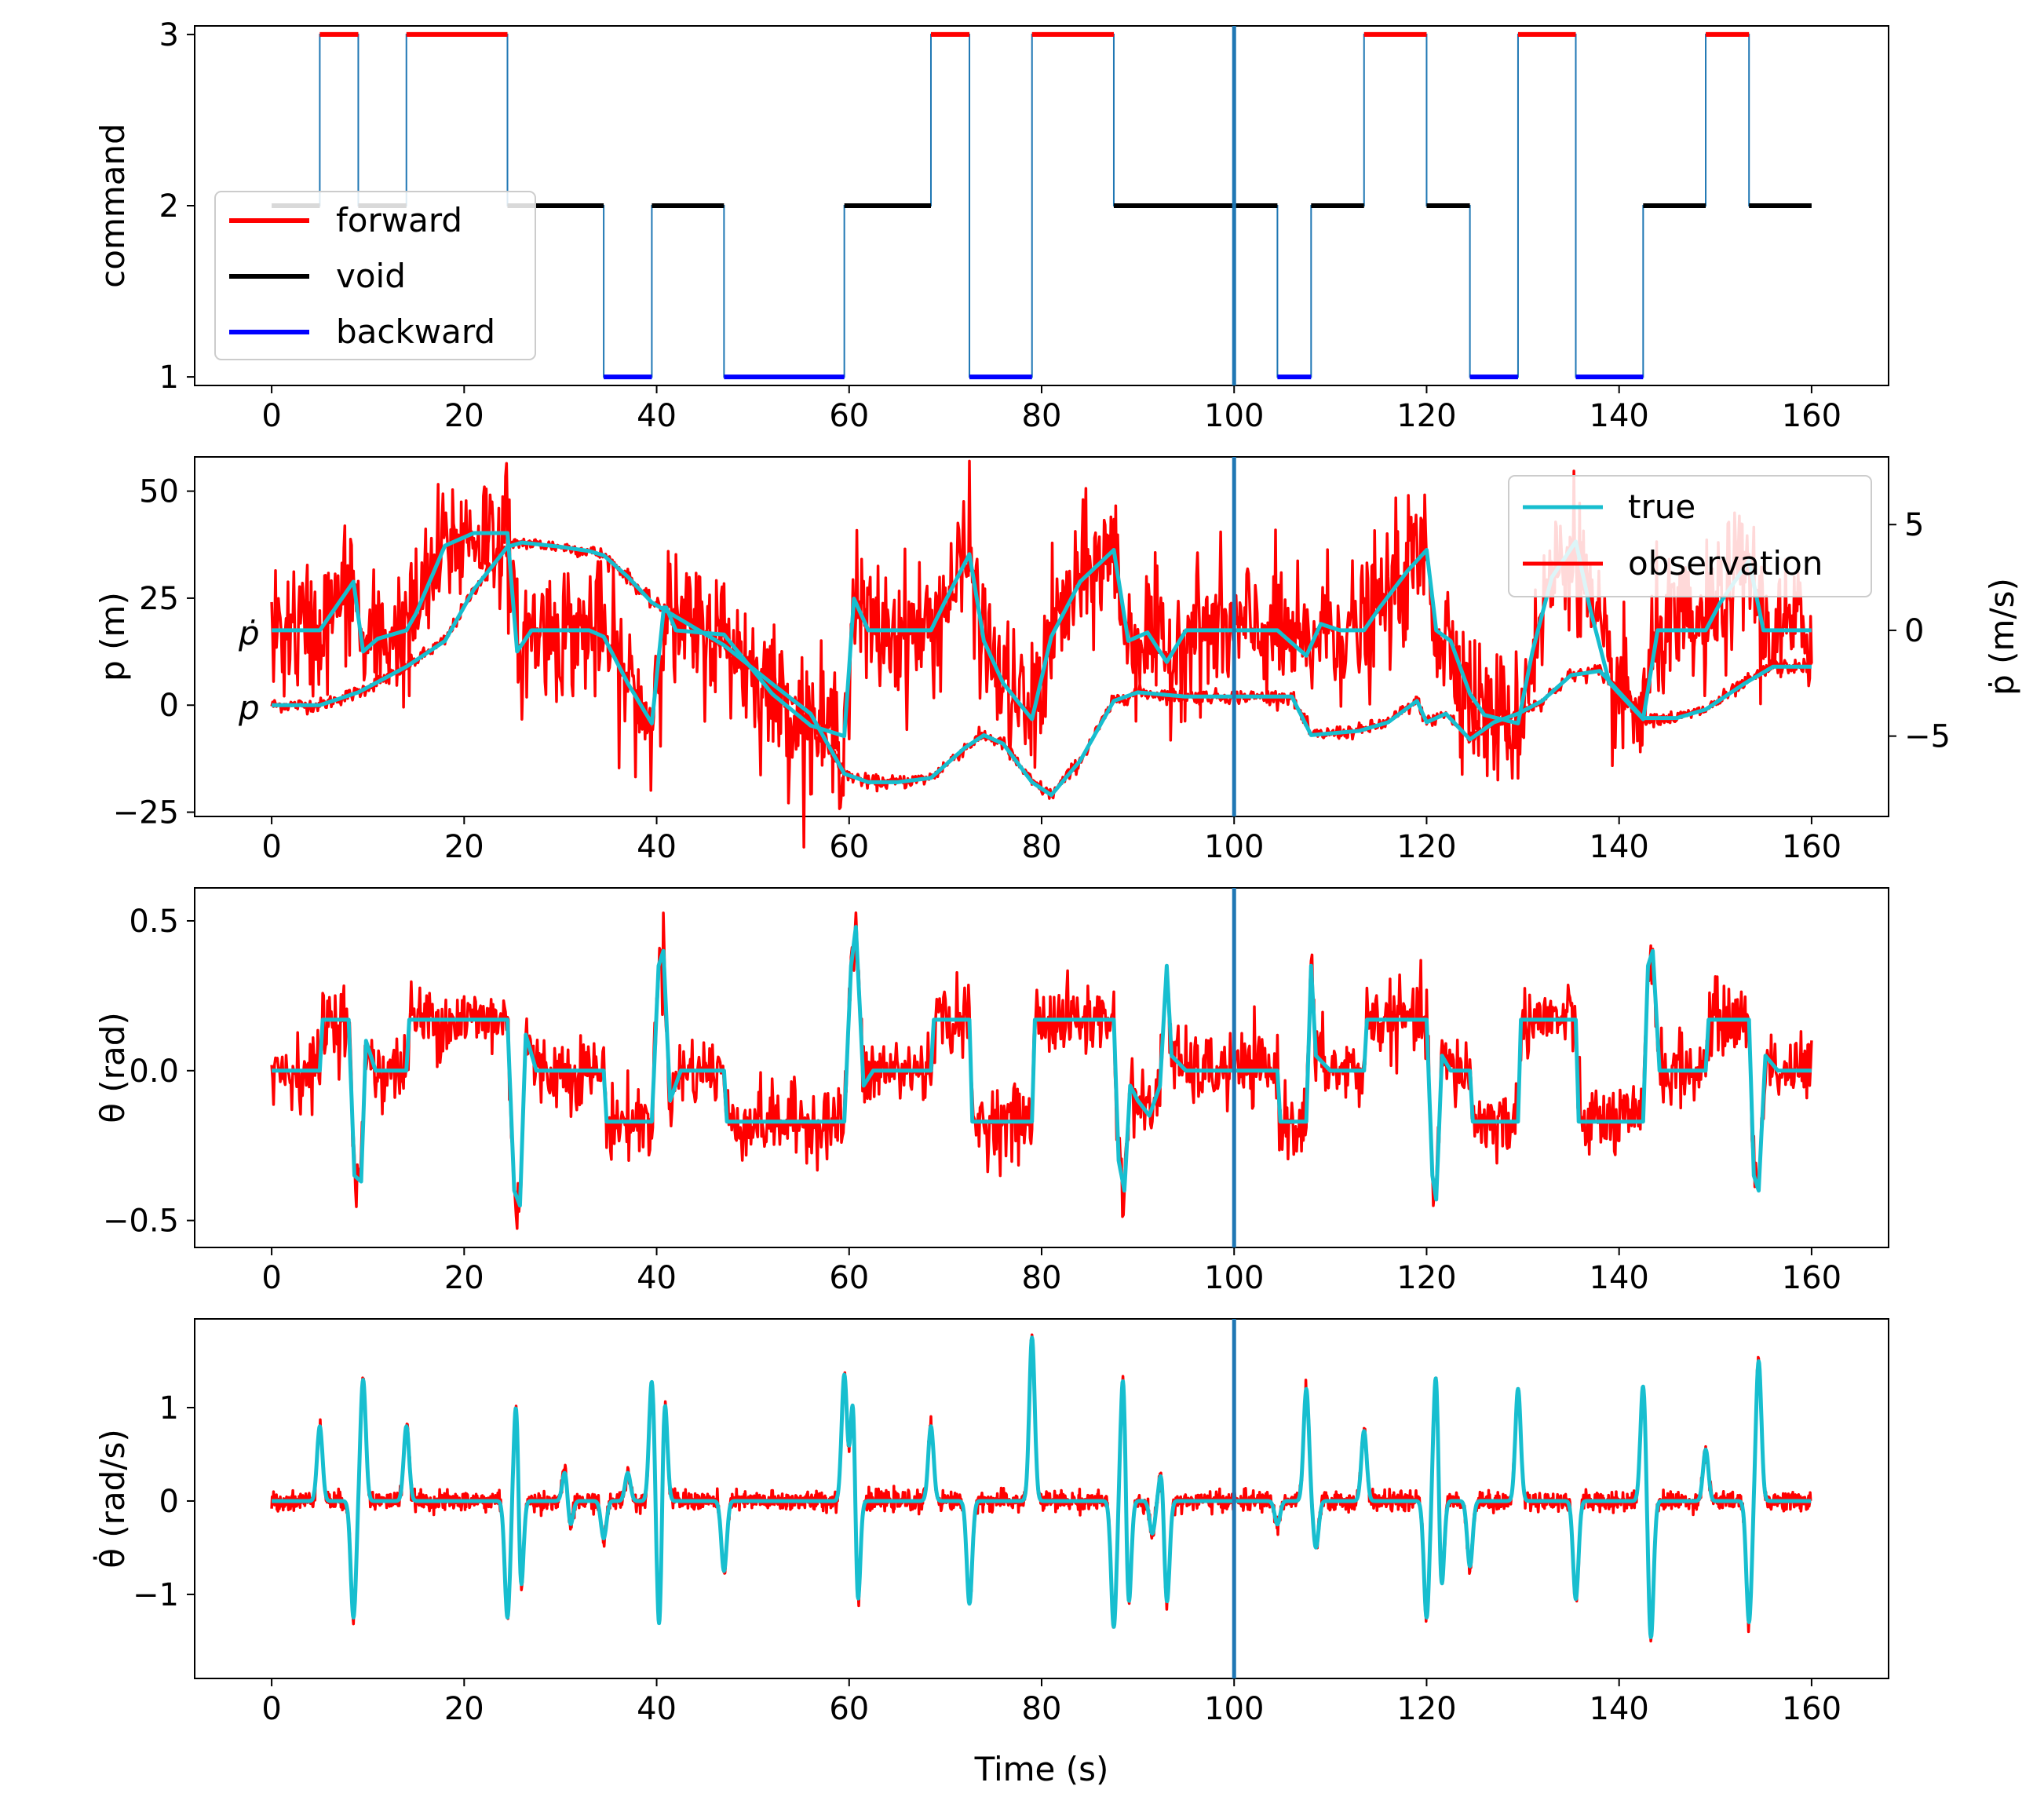  I want to click on theta-dot-true-series, so click(1041, 1487).